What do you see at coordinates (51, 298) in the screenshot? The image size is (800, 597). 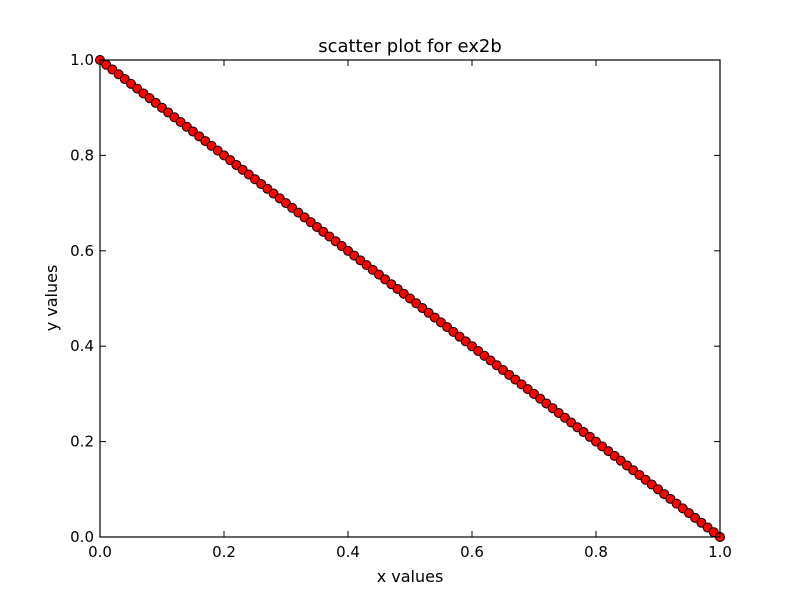 I see `y-axis-label: y values` at bounding box center [51, 298].